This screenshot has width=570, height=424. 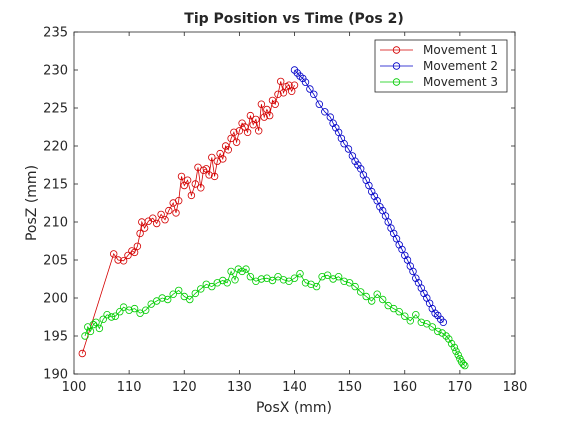 I want to click on y-tick-label: 200, so click(x=55, y=299).